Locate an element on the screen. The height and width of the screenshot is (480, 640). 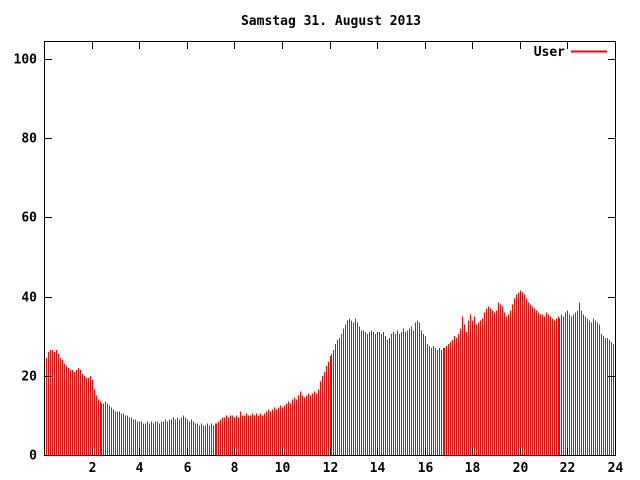
x-tick-label: 4 is located at coordinates (140, 468).